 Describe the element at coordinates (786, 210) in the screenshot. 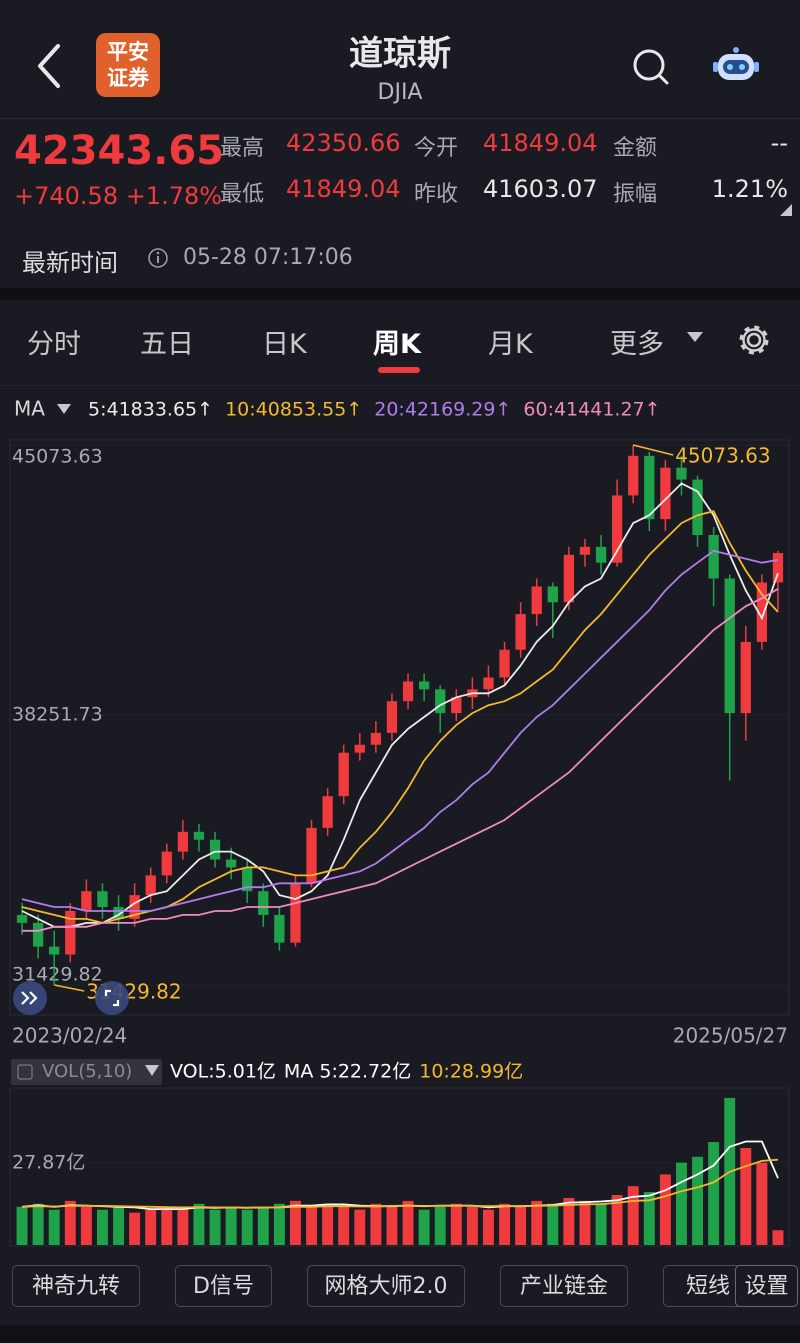

I see `expand-indicator` at that location.